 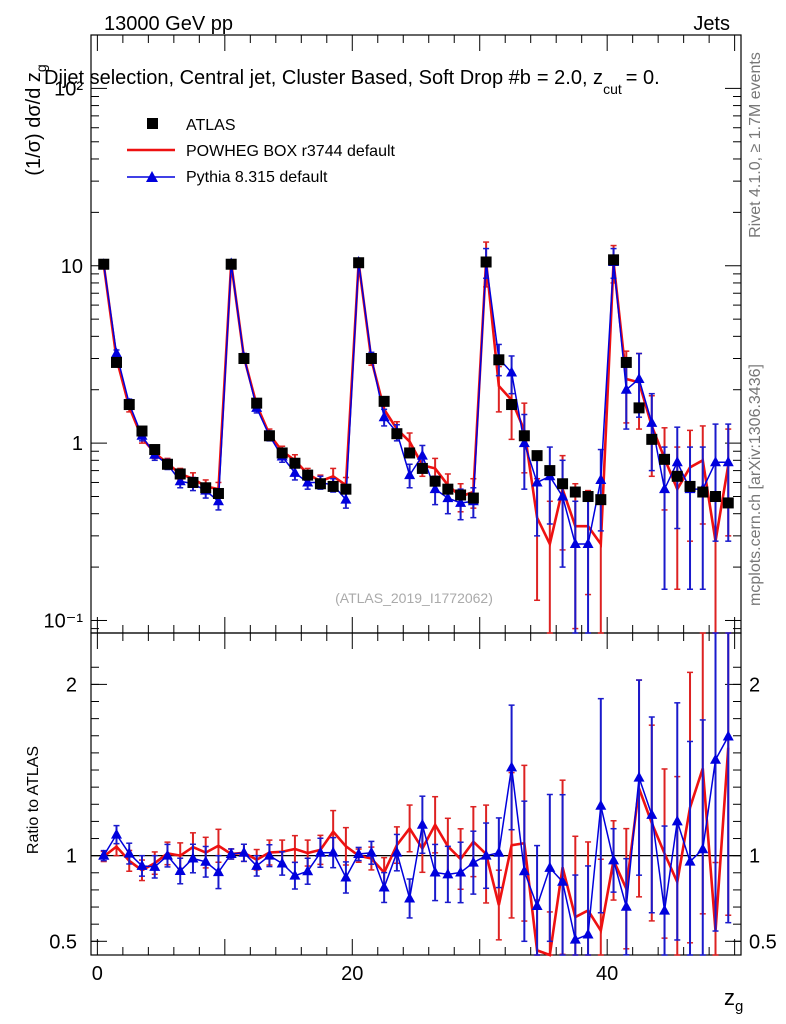 What do you see at coordinates (461, 495) in the screenshot?
I see `atlas-point: 0.51` at bounding box center [461, 495].